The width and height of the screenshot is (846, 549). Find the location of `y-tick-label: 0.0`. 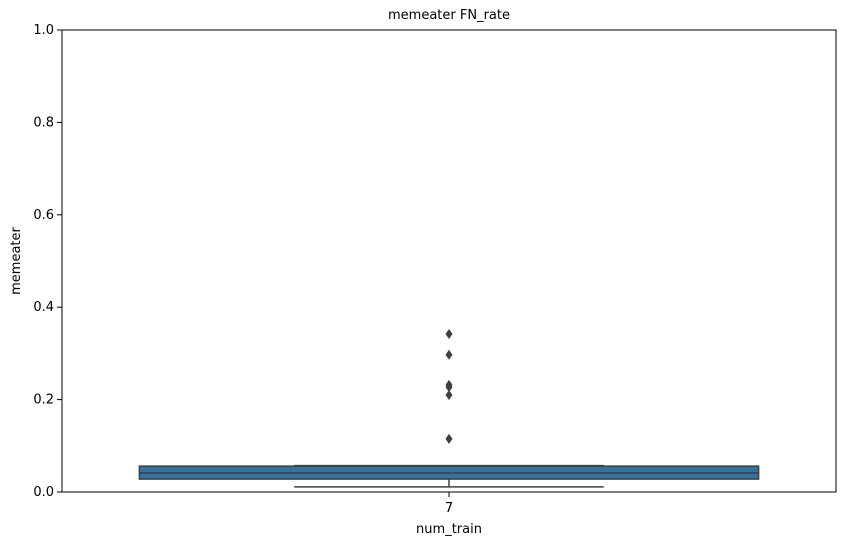

y-tick-label: 0.0 is located at coordinates (43, 492).